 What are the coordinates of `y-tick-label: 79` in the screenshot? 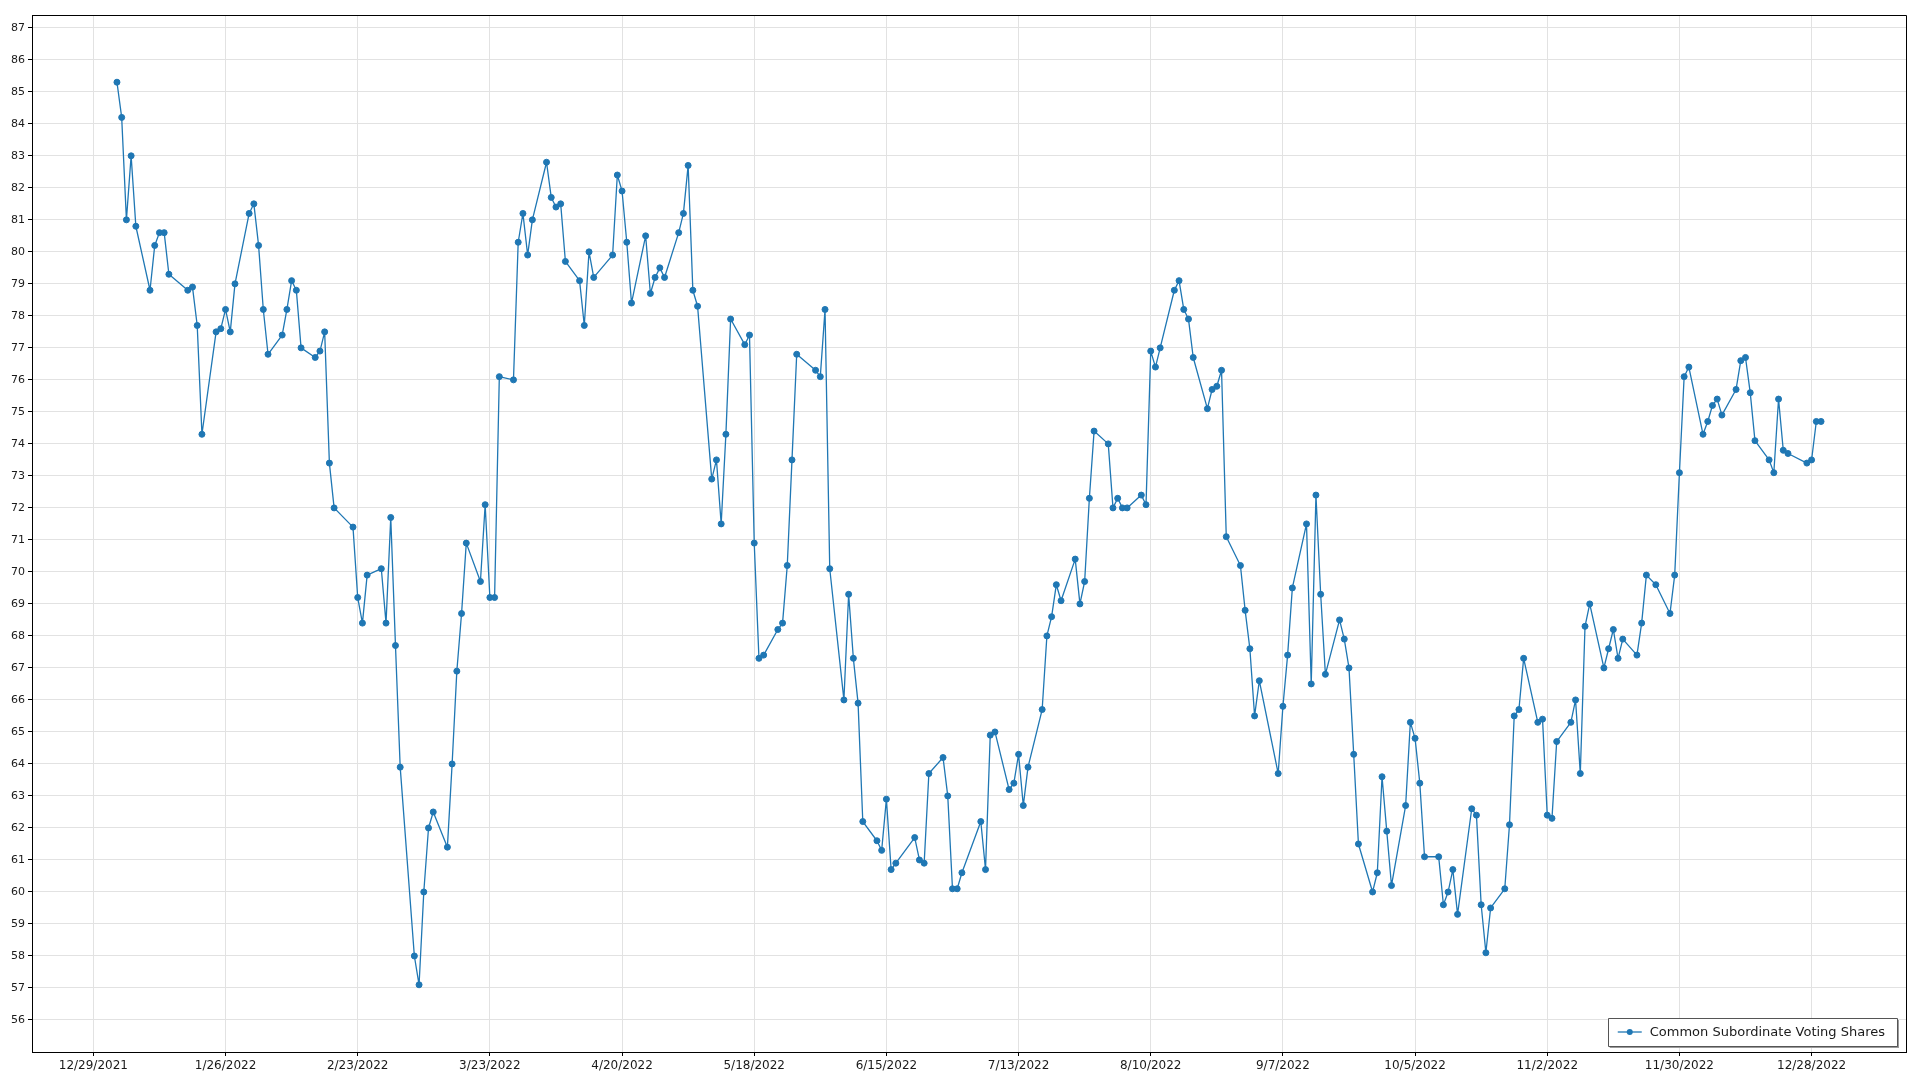 It's located at (18, 283).